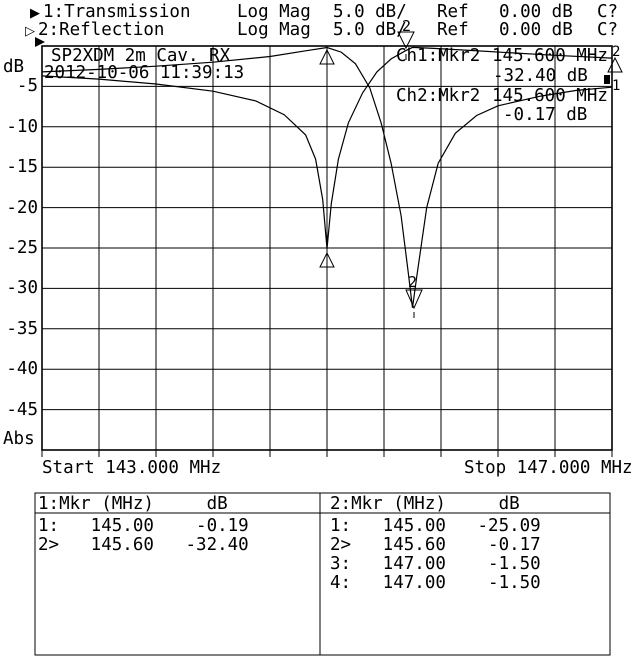 Image resolution: width=640 pixels, height=659 pixels. Describe the element at coordinates (22, 167) in the screenshot. I see `y-tick--15: -15` at that location.